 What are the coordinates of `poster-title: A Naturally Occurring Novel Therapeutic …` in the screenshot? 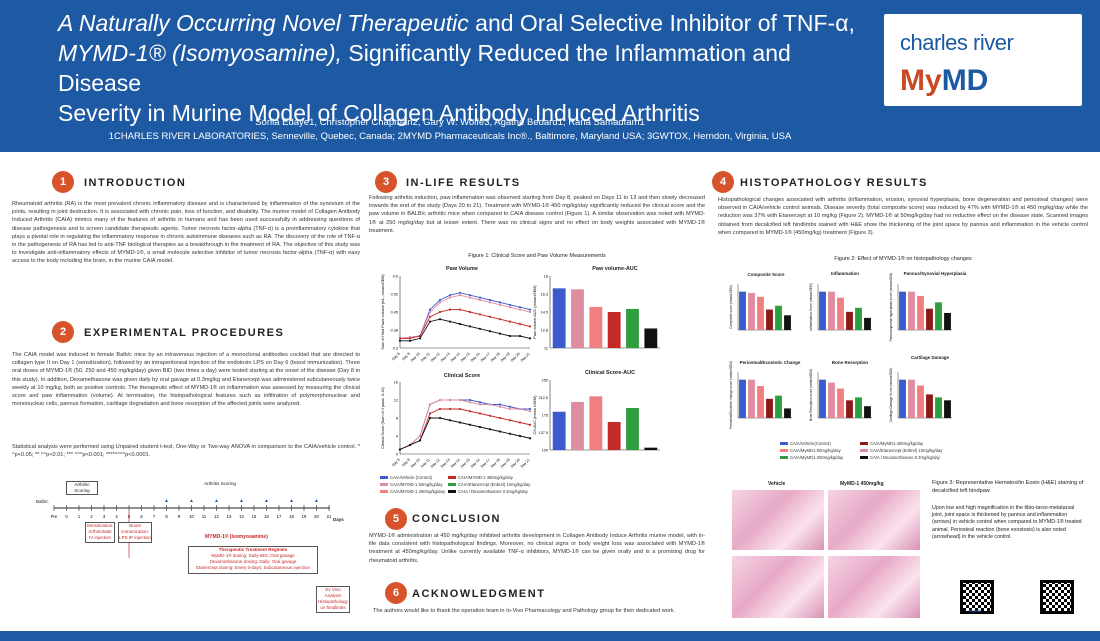 It's located at (468, 68).